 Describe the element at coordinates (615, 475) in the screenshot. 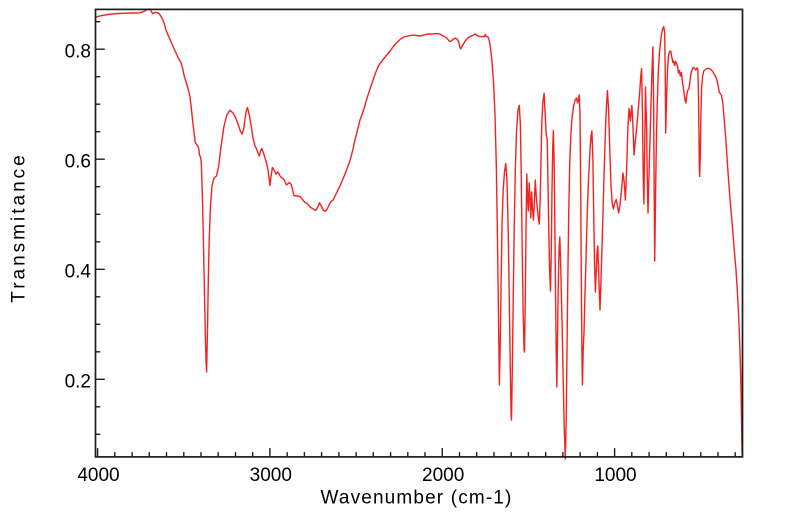

I see `svg-text: 1000` at that location.